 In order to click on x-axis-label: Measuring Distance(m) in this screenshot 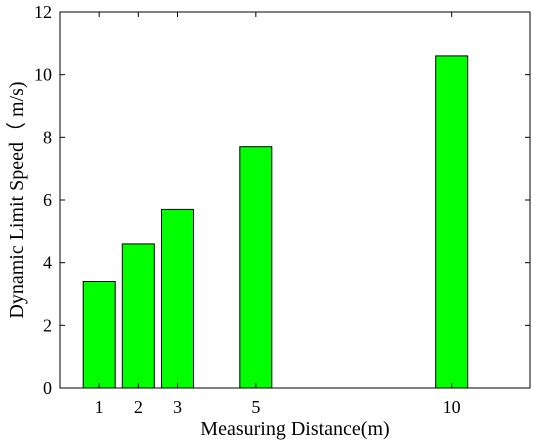, I will do `click(294, 429)`.